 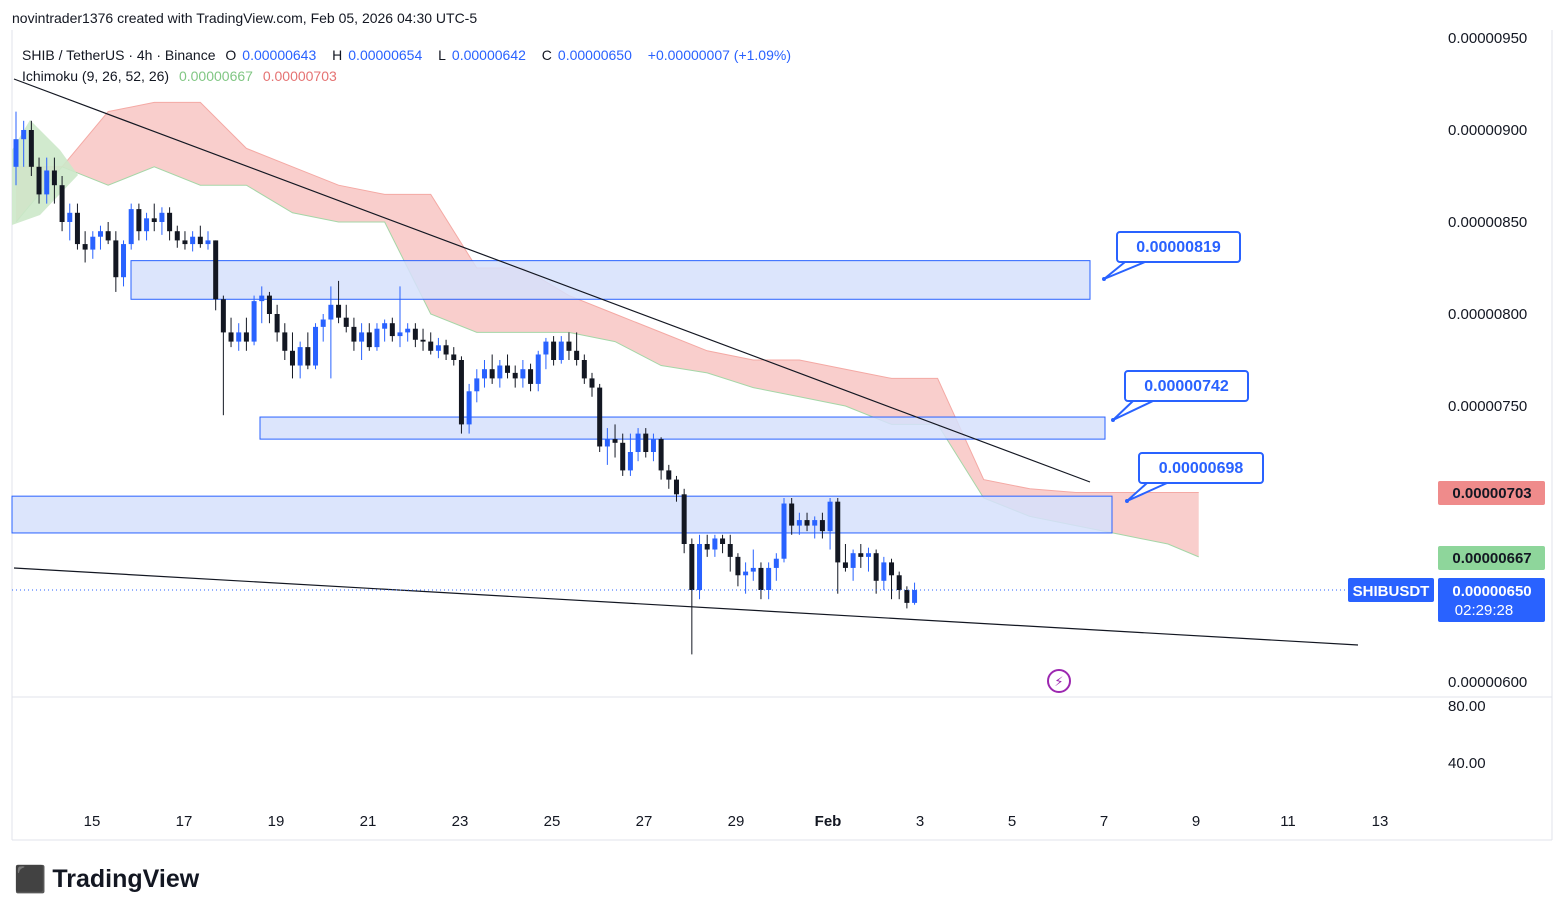 I want to click on open-value: 0.00000643, so click(x=279, y=55).